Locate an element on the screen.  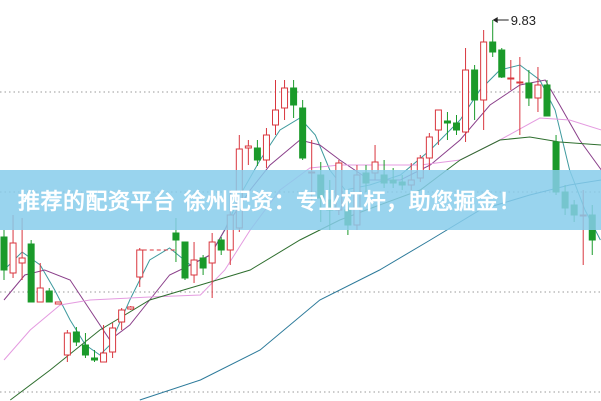
promo-banner-text: 推荐的配资平台 徐州配资：专业杠杆，助您掘金！ is located at coordinates (270, 202).